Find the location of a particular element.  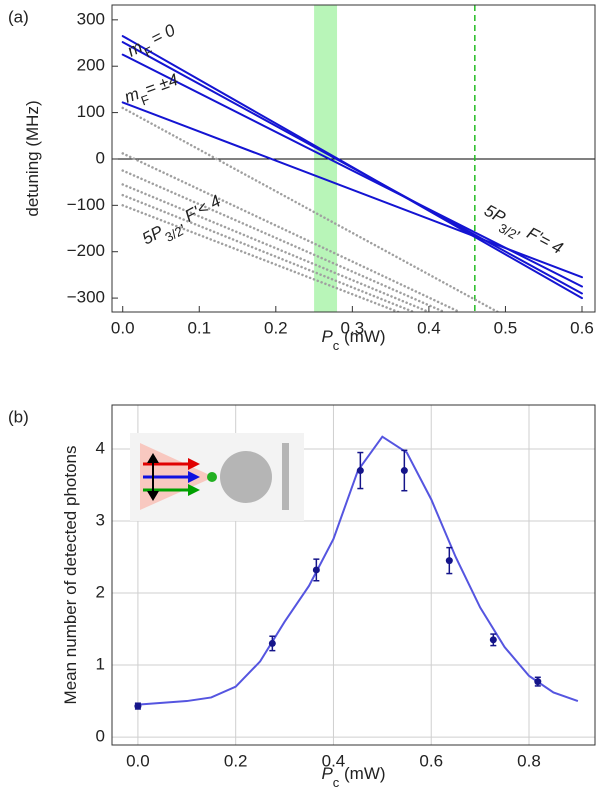

label-part: , F'= 4 is located at coordinates (540, 238).